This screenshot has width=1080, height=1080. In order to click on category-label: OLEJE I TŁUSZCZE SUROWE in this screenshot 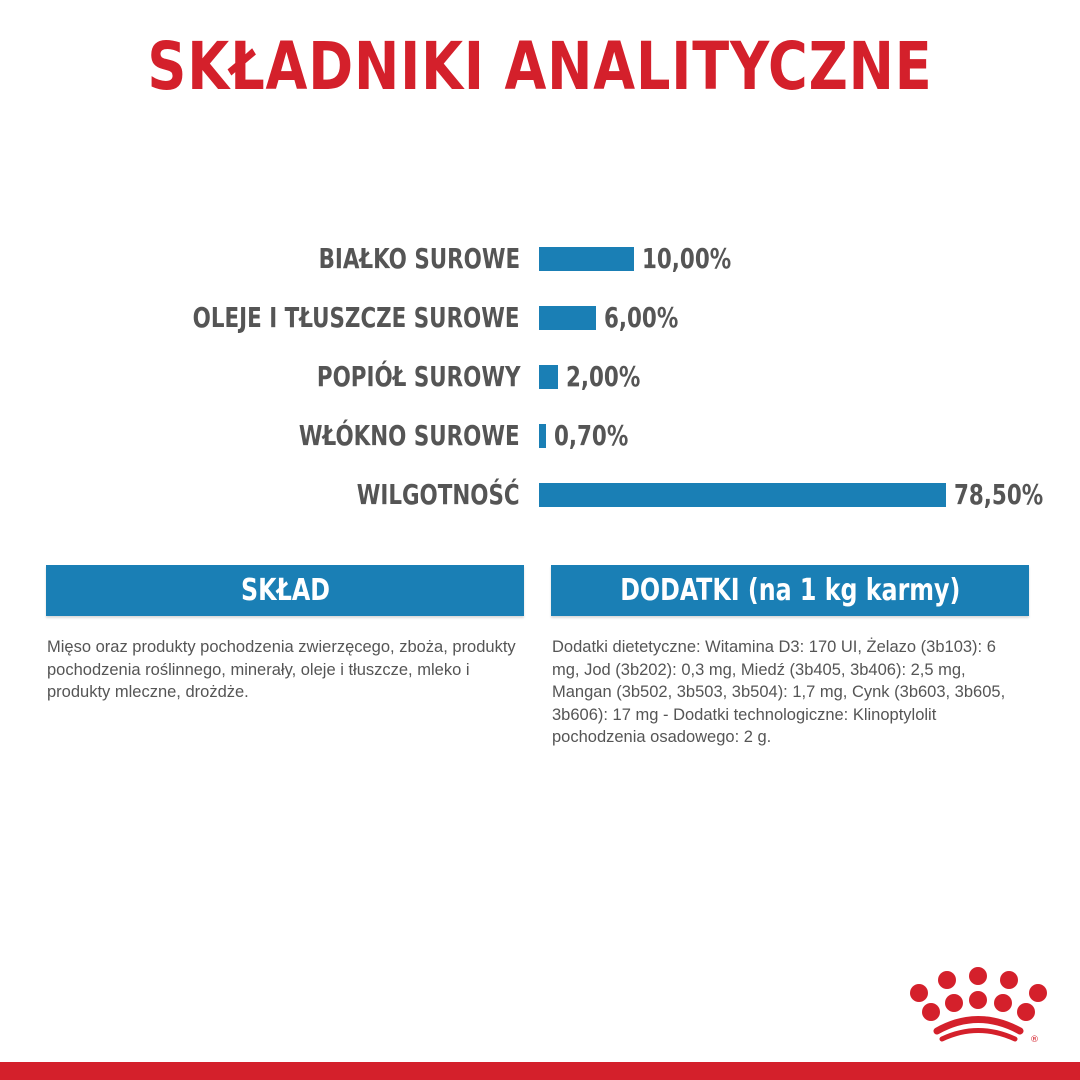, I will do `click(356, 317)`.